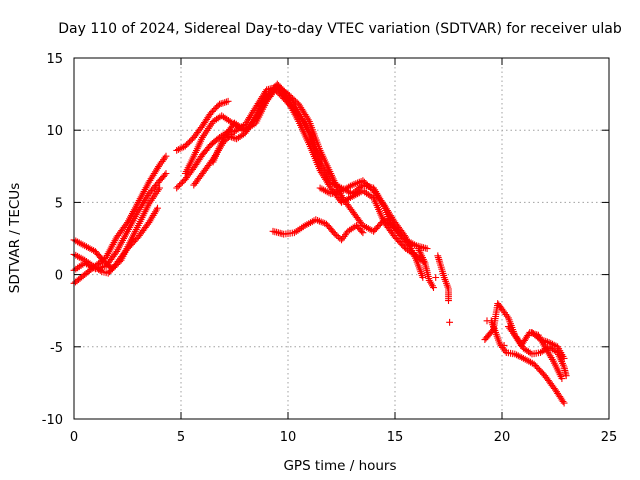 The width and height of the screenshot is (640, 480). Describe the element at coordinates (54, 59) in the screenshot. I see `y-tick-label: 15` at that location.